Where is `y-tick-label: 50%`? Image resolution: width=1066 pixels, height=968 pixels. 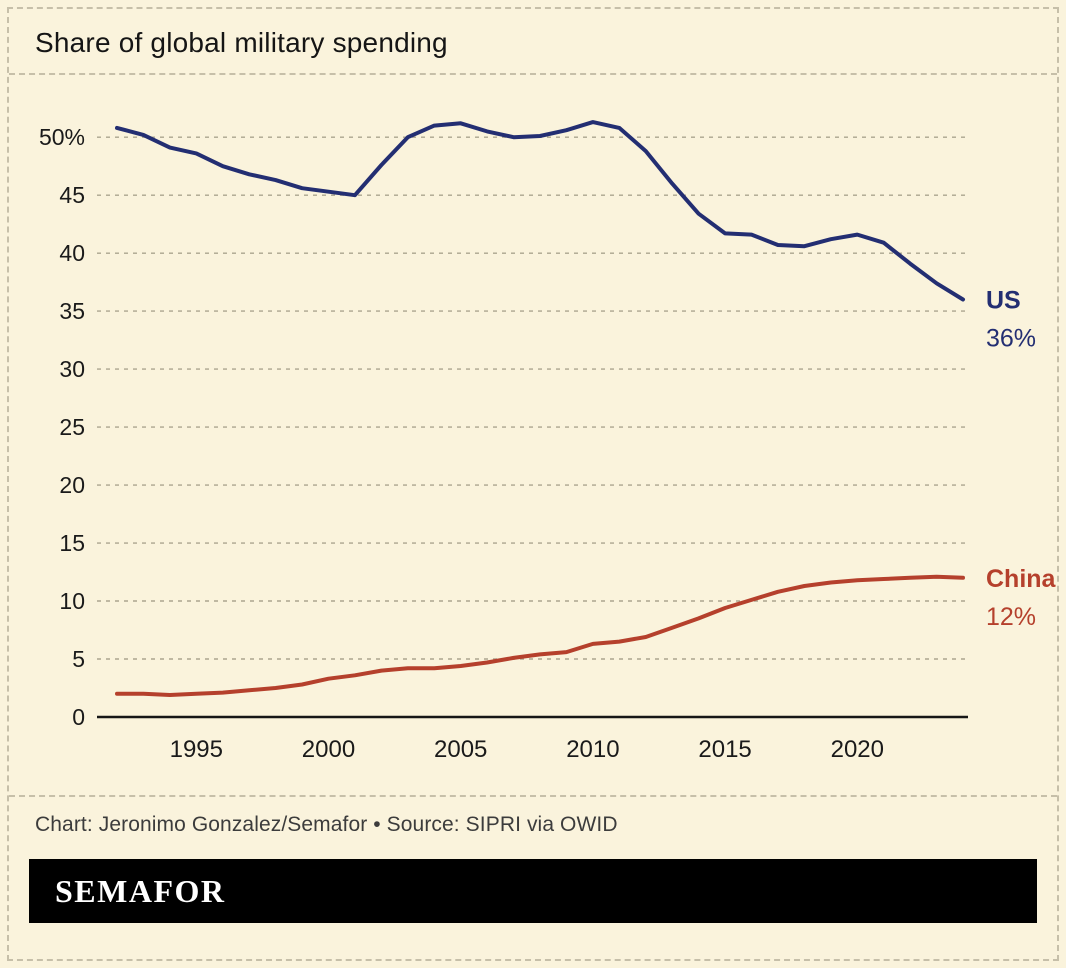
y-tick-label: 50% is located at coordinates (62, 137).